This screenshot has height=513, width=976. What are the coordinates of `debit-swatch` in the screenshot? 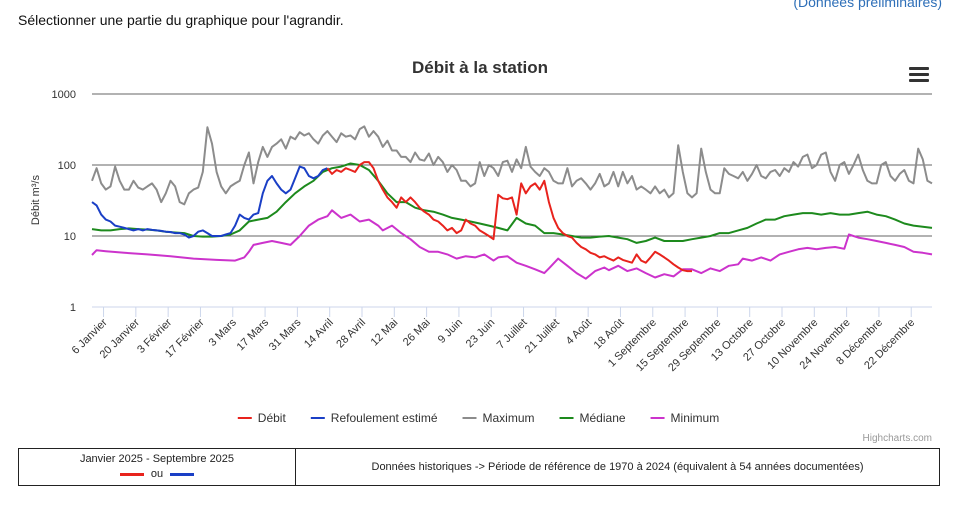 It's located at (131, 474).